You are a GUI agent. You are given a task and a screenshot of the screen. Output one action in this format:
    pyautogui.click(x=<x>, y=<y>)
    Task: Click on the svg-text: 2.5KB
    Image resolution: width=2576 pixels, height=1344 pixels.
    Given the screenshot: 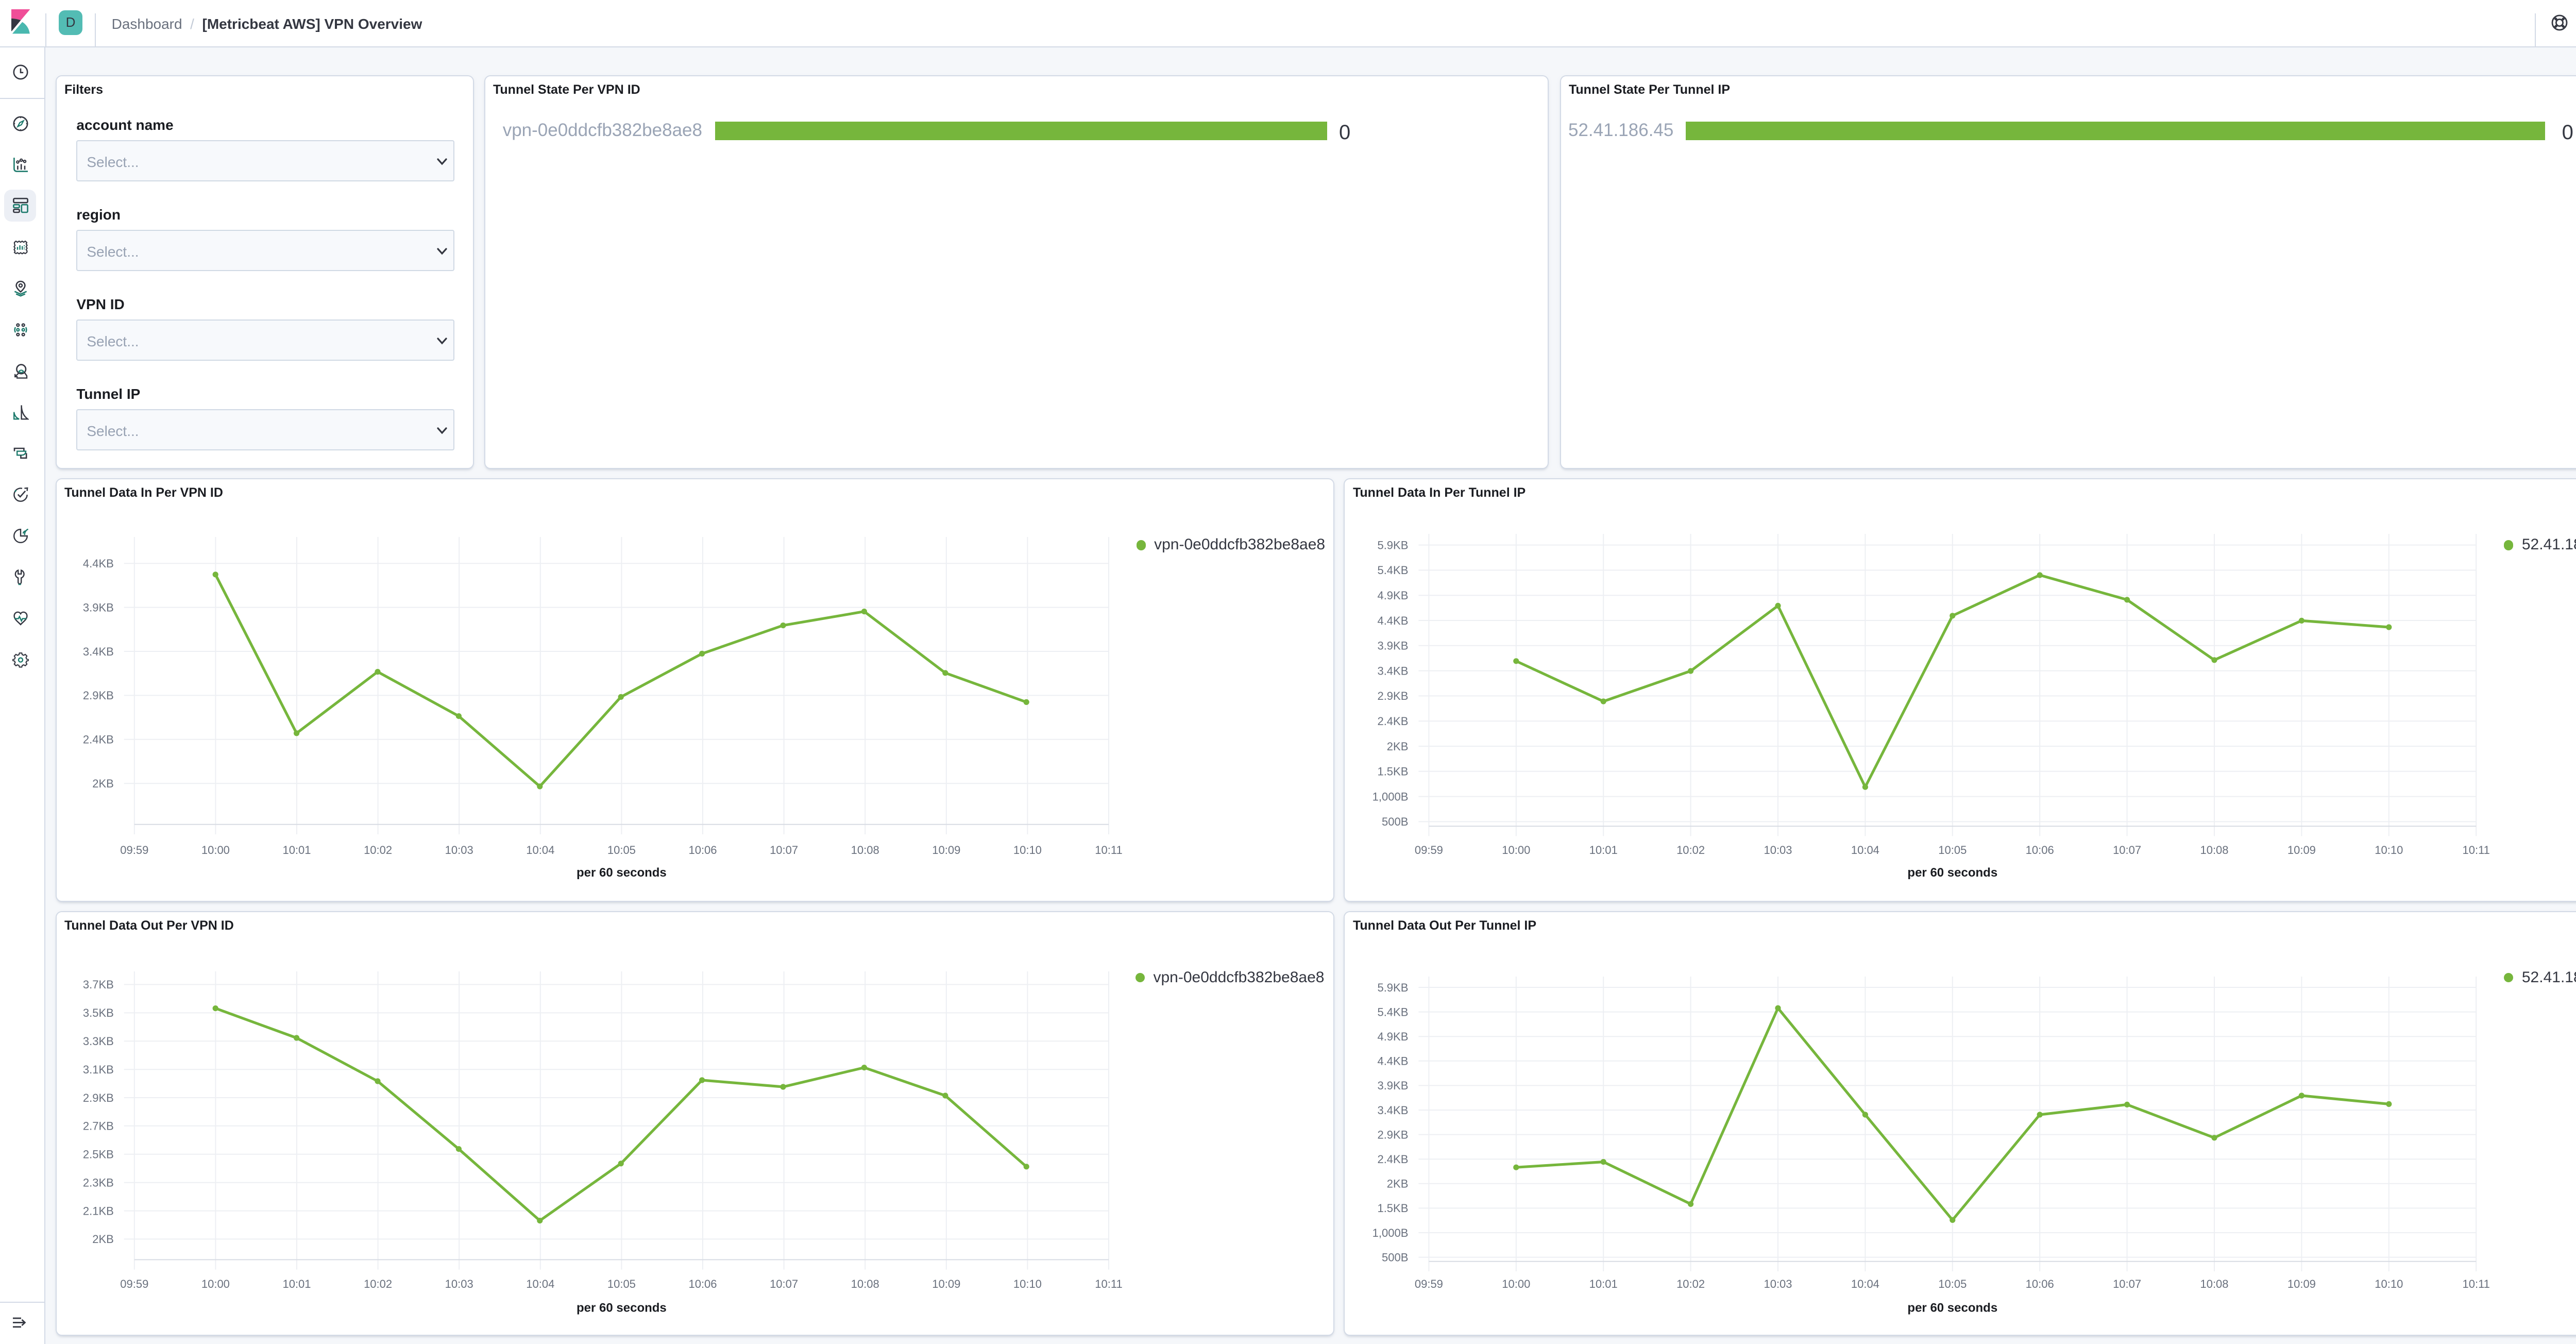 What is the action you would take?
    pyautogui.click(x=97, y=1154)
    